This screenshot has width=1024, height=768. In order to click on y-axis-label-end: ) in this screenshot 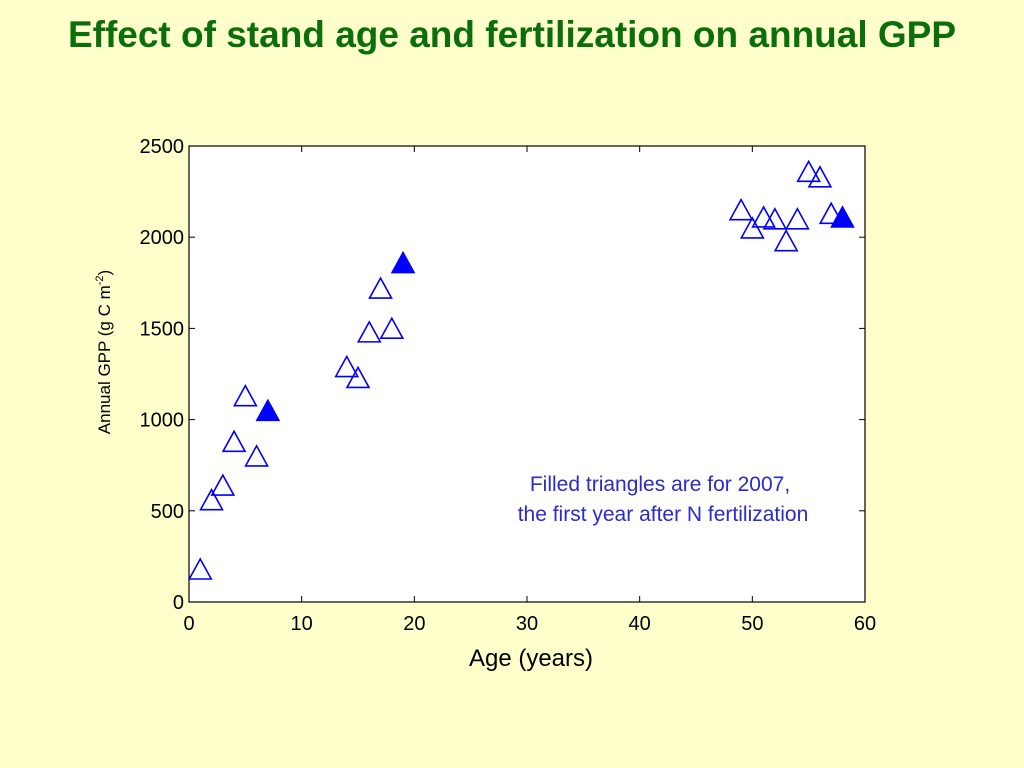, I will do `click(104, 273)`.